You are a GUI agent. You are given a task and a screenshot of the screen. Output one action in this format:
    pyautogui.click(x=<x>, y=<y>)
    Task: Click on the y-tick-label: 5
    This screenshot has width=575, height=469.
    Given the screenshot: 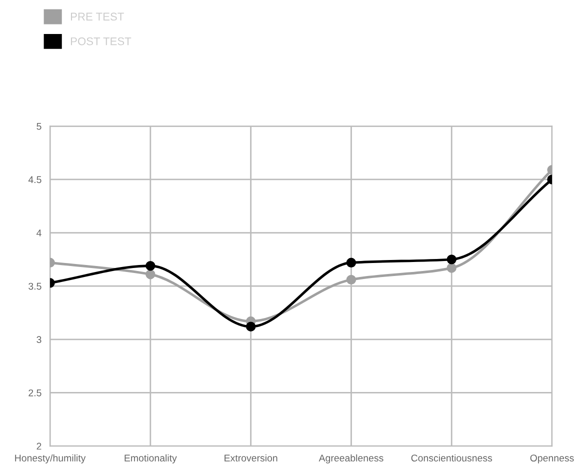 What is the action you would take?
    pyautogui.click(x=39, y=126)
    